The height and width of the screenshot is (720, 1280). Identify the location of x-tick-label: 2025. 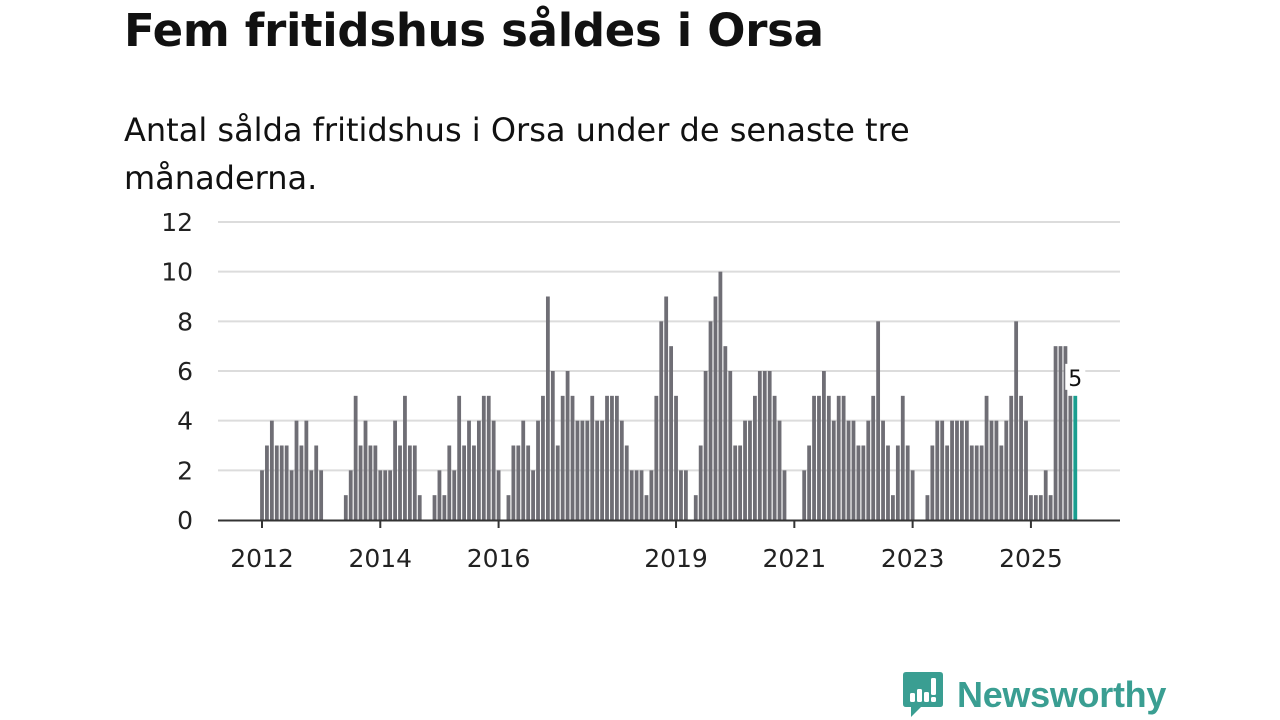
(1031, 558).